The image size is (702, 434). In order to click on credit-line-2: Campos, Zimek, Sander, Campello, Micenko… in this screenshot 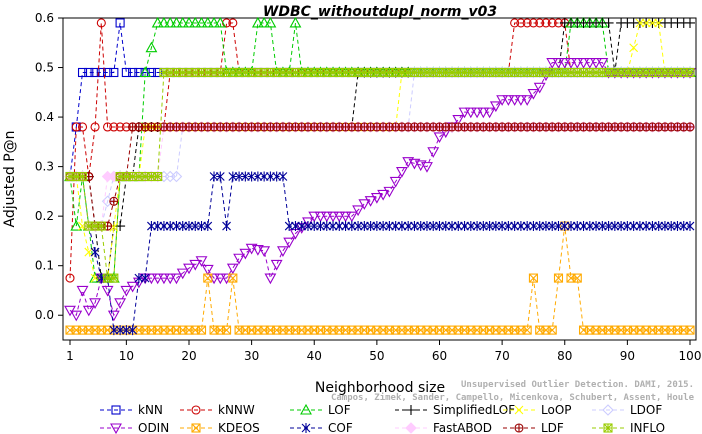, I will do `click(512, 398)`.